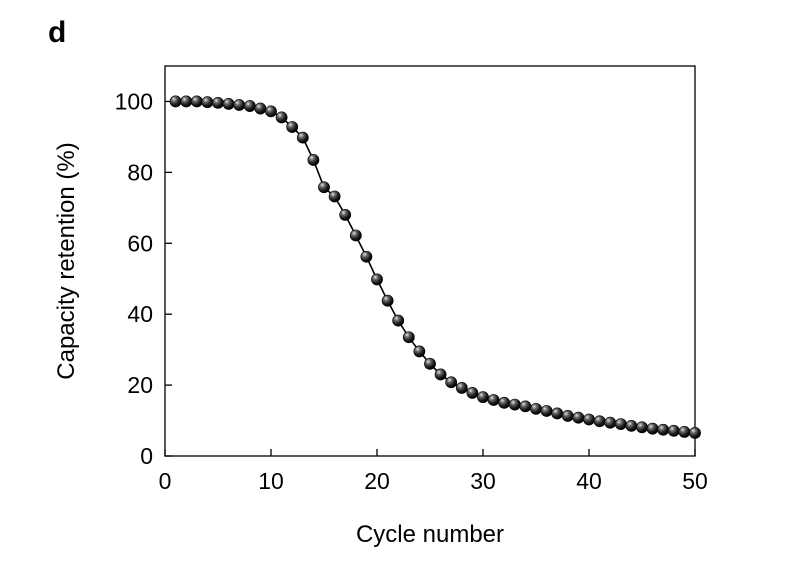 This screenshot has width=800, height=564. Describe the element at coordinates (430, 534) in the screenshot. I see `x-axis-title: Cycle number` at that location.